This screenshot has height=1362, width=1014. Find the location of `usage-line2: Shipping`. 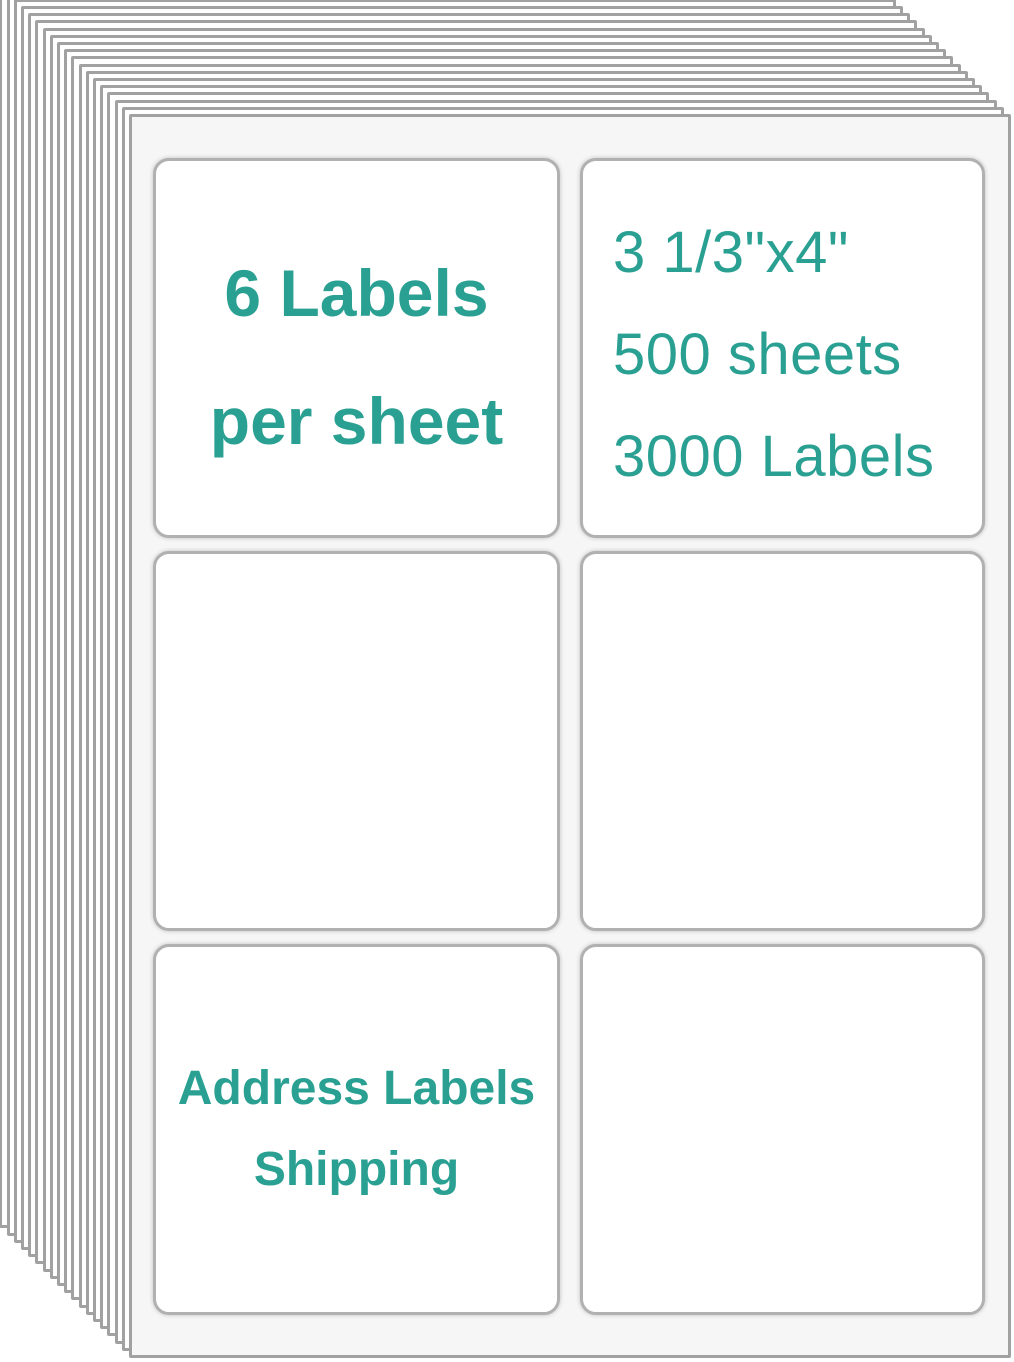

usage-line2: Shipping is located at coordinates (356, 1169).